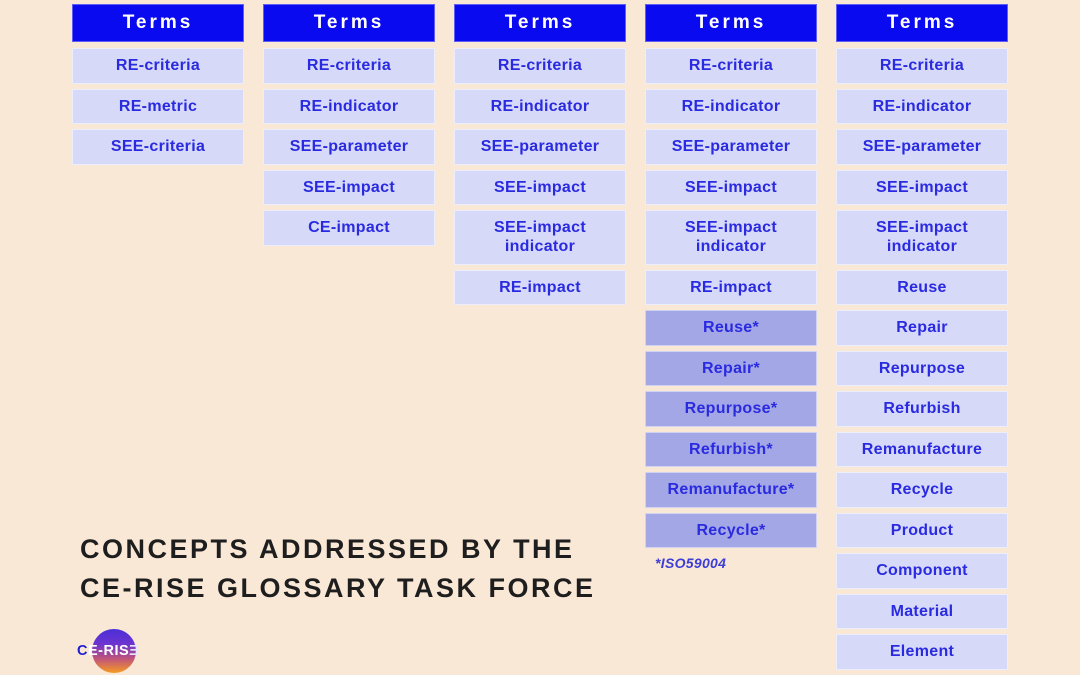 This screenshot has height=675, width=1080. Describe the element at coordinates (158, 147) in the screenshot. I see `term-cell: SEE-criteria` at that location.